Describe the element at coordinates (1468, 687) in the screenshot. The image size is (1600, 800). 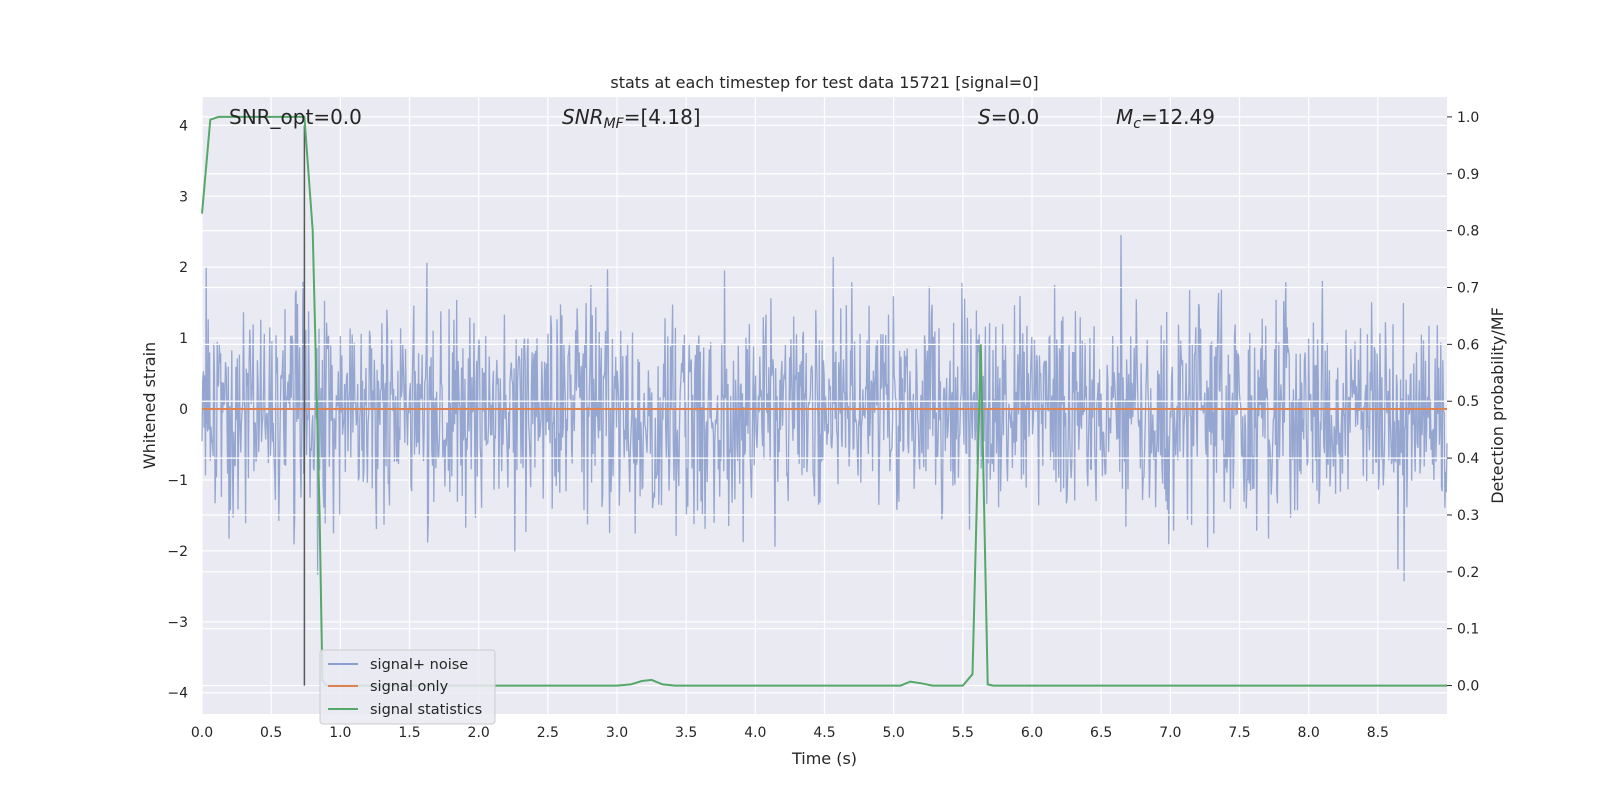
I see `right-y-tick-label: 0.0` at that location.